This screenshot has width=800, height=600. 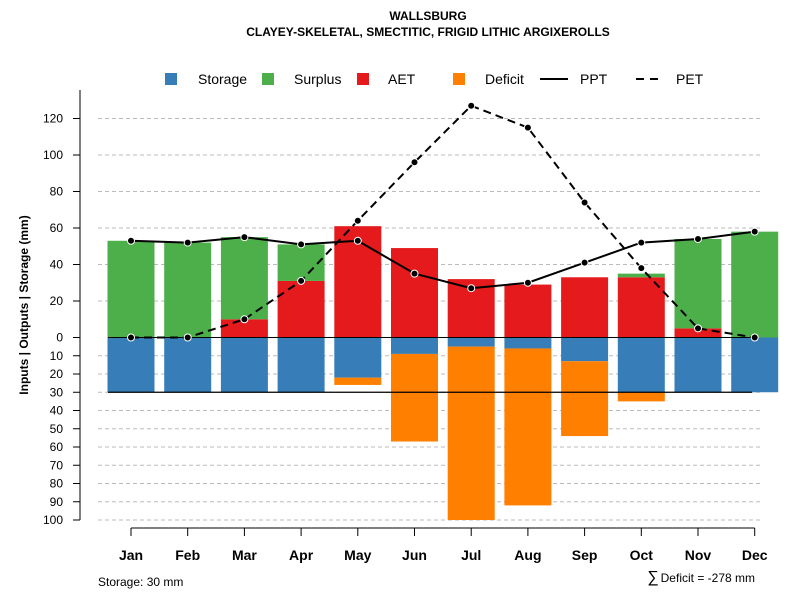 I want to click on sum-symbol: ∑, so click(x=652, y=577).